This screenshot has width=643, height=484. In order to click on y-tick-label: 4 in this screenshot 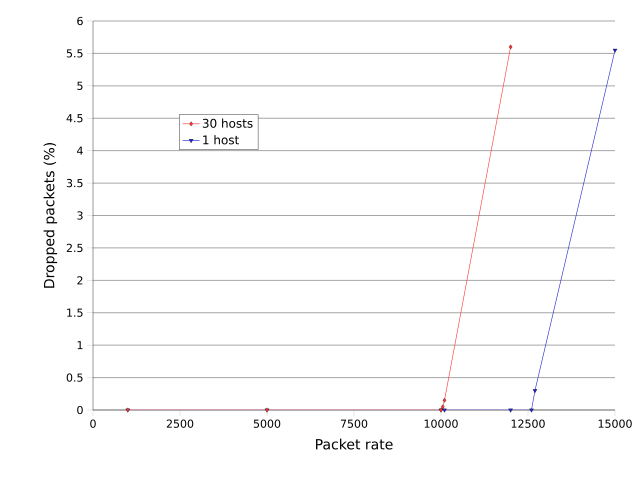, I will do `click(80, 150)`.